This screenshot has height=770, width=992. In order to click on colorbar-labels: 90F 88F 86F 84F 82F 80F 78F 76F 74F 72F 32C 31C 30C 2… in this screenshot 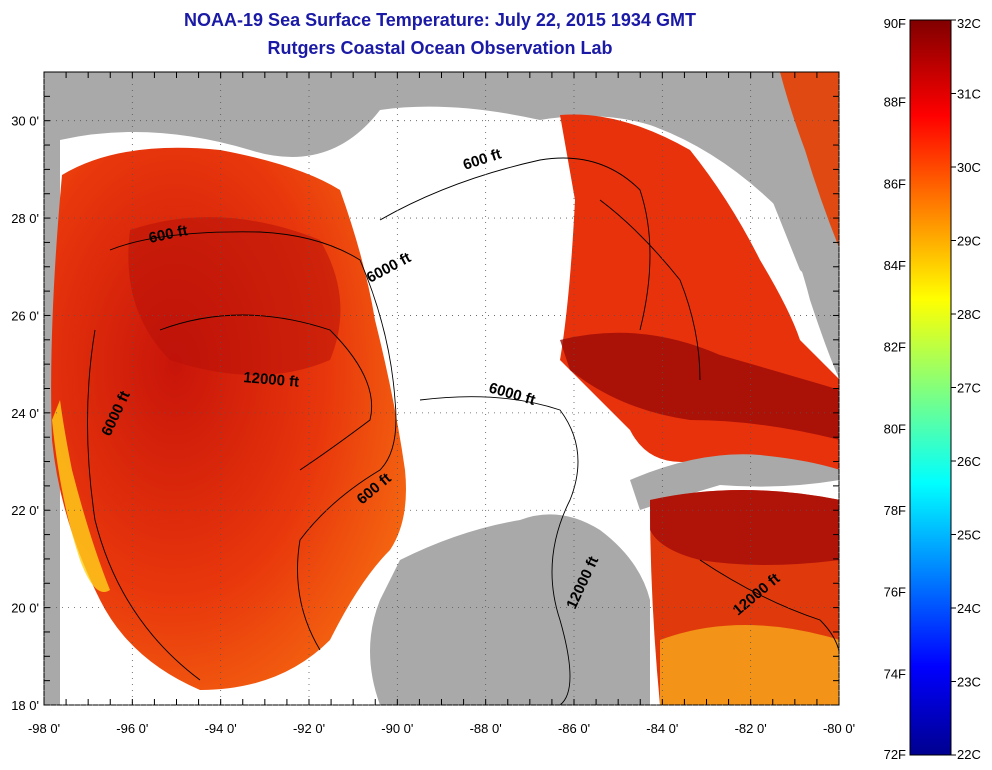, I will do `click(932, 389)`.